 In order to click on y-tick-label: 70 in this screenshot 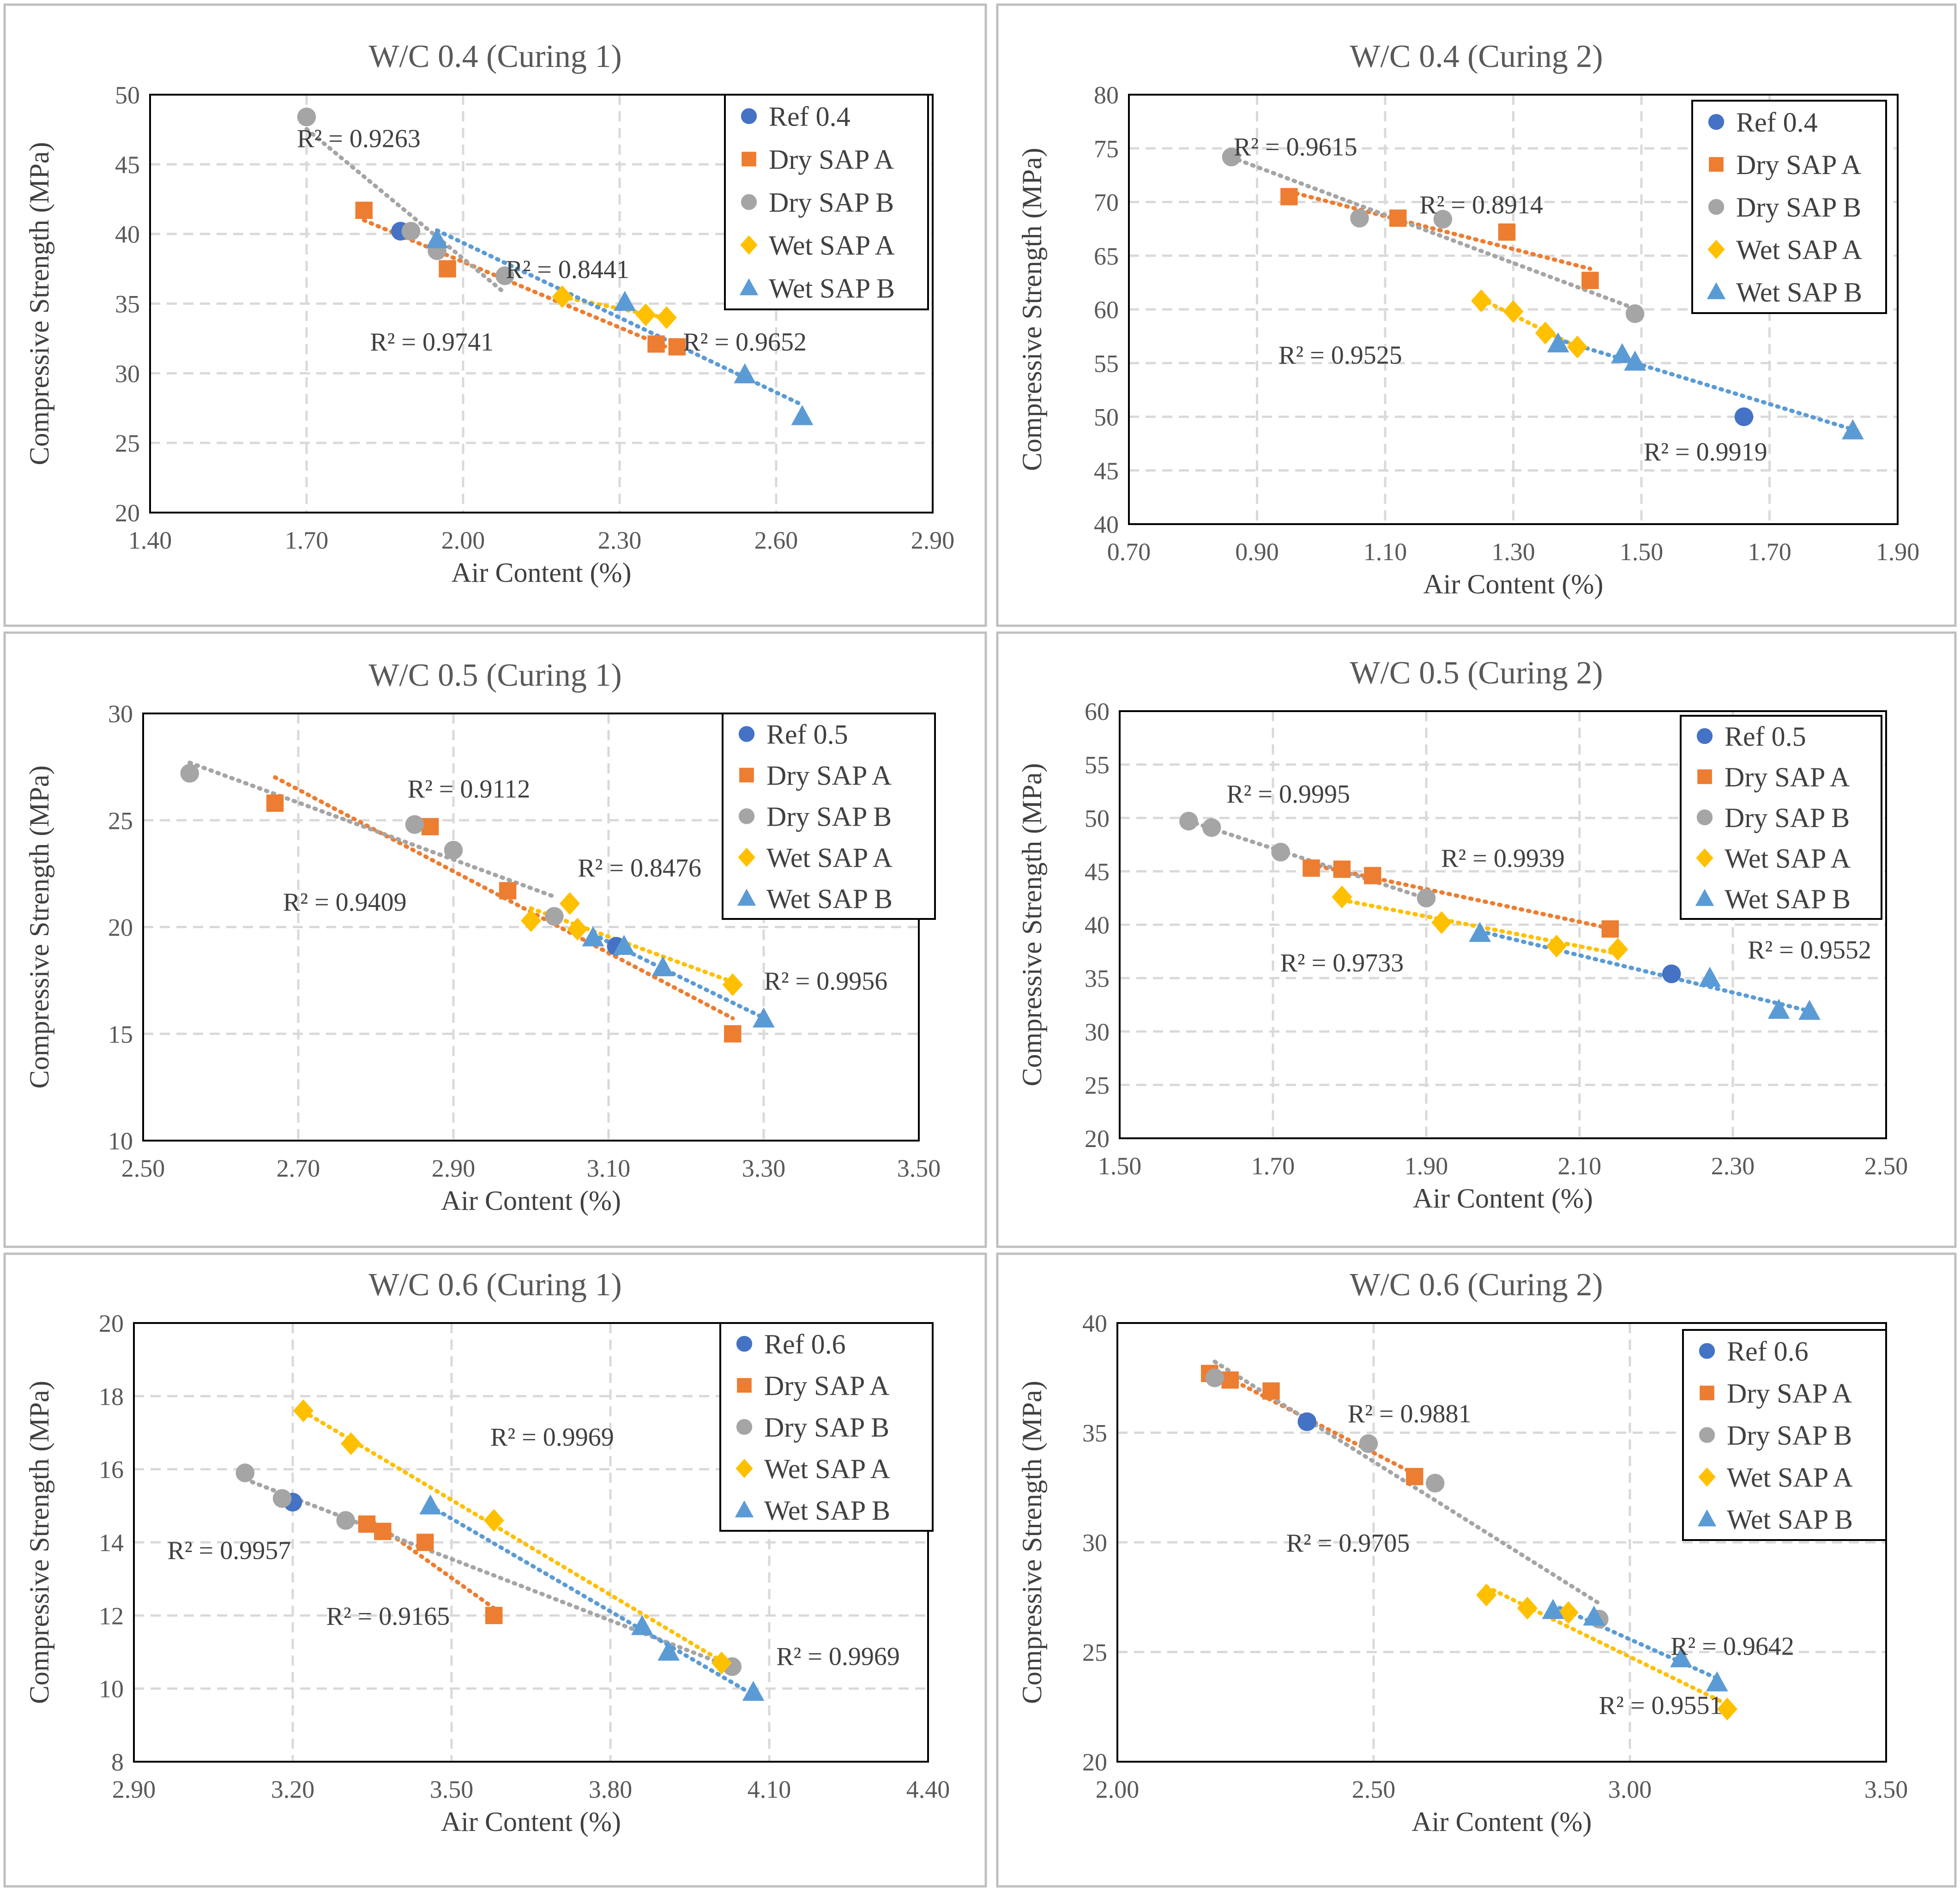, I will do `click(1106, 203)`.